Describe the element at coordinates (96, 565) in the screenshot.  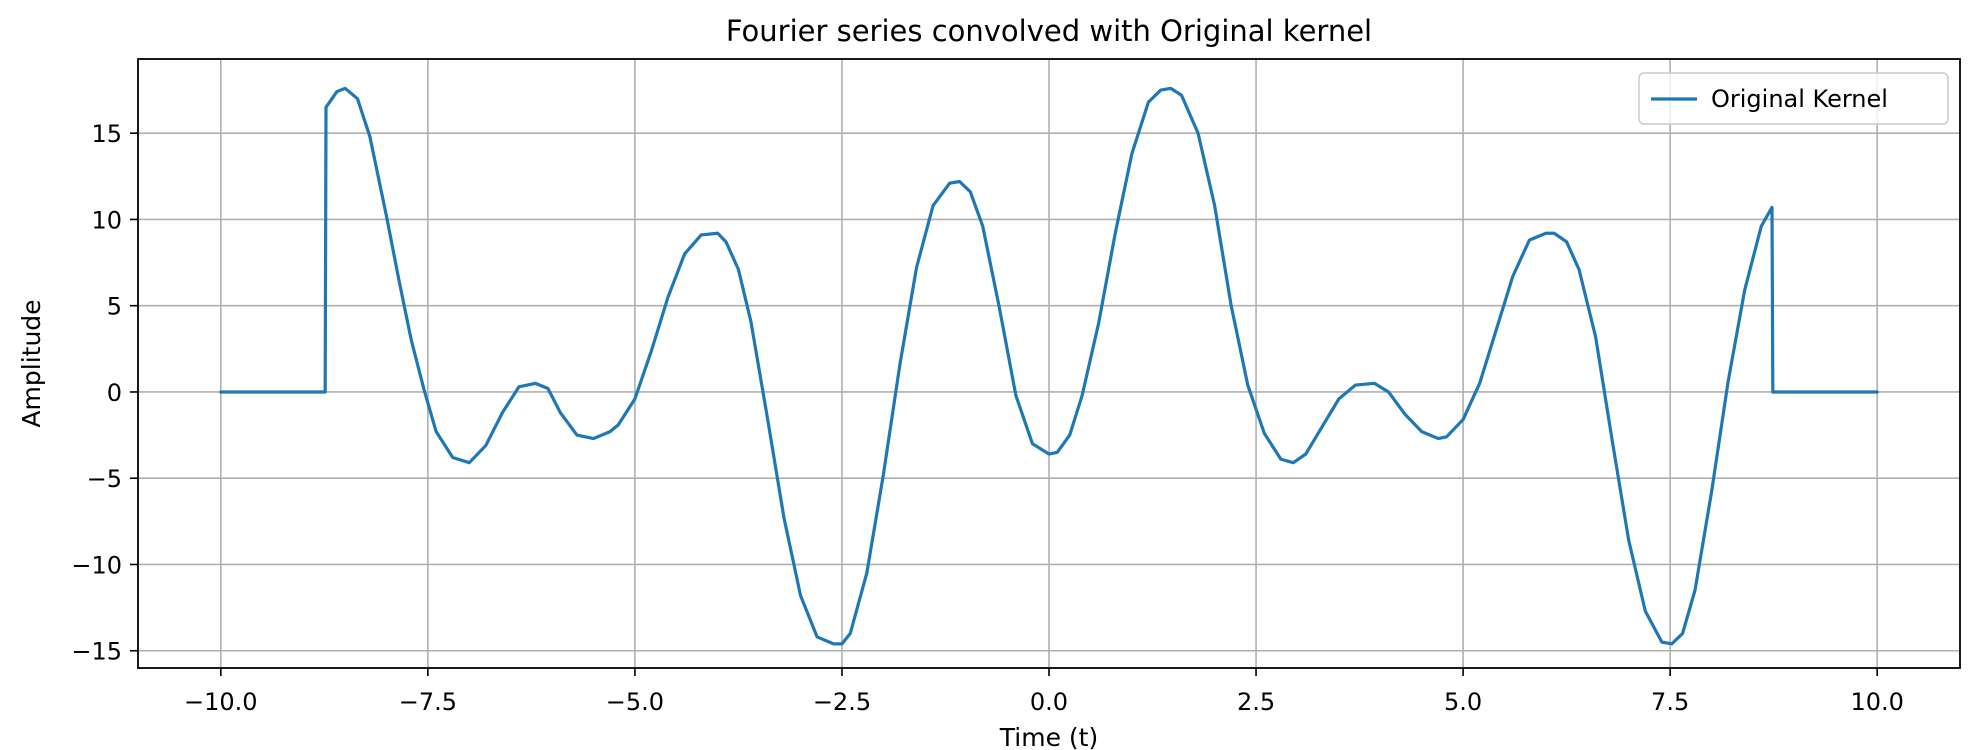
I see `y-tick-label: −10` at that location.